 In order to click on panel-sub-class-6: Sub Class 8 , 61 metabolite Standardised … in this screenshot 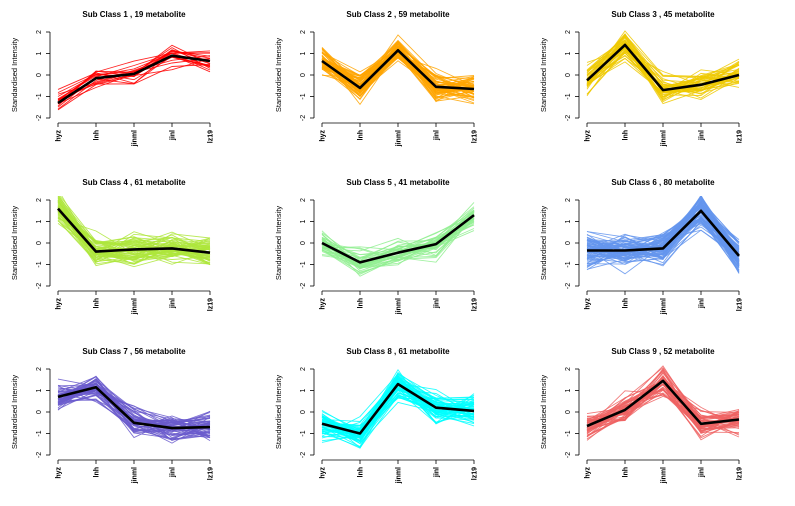, I will do `click(376, 415)`.